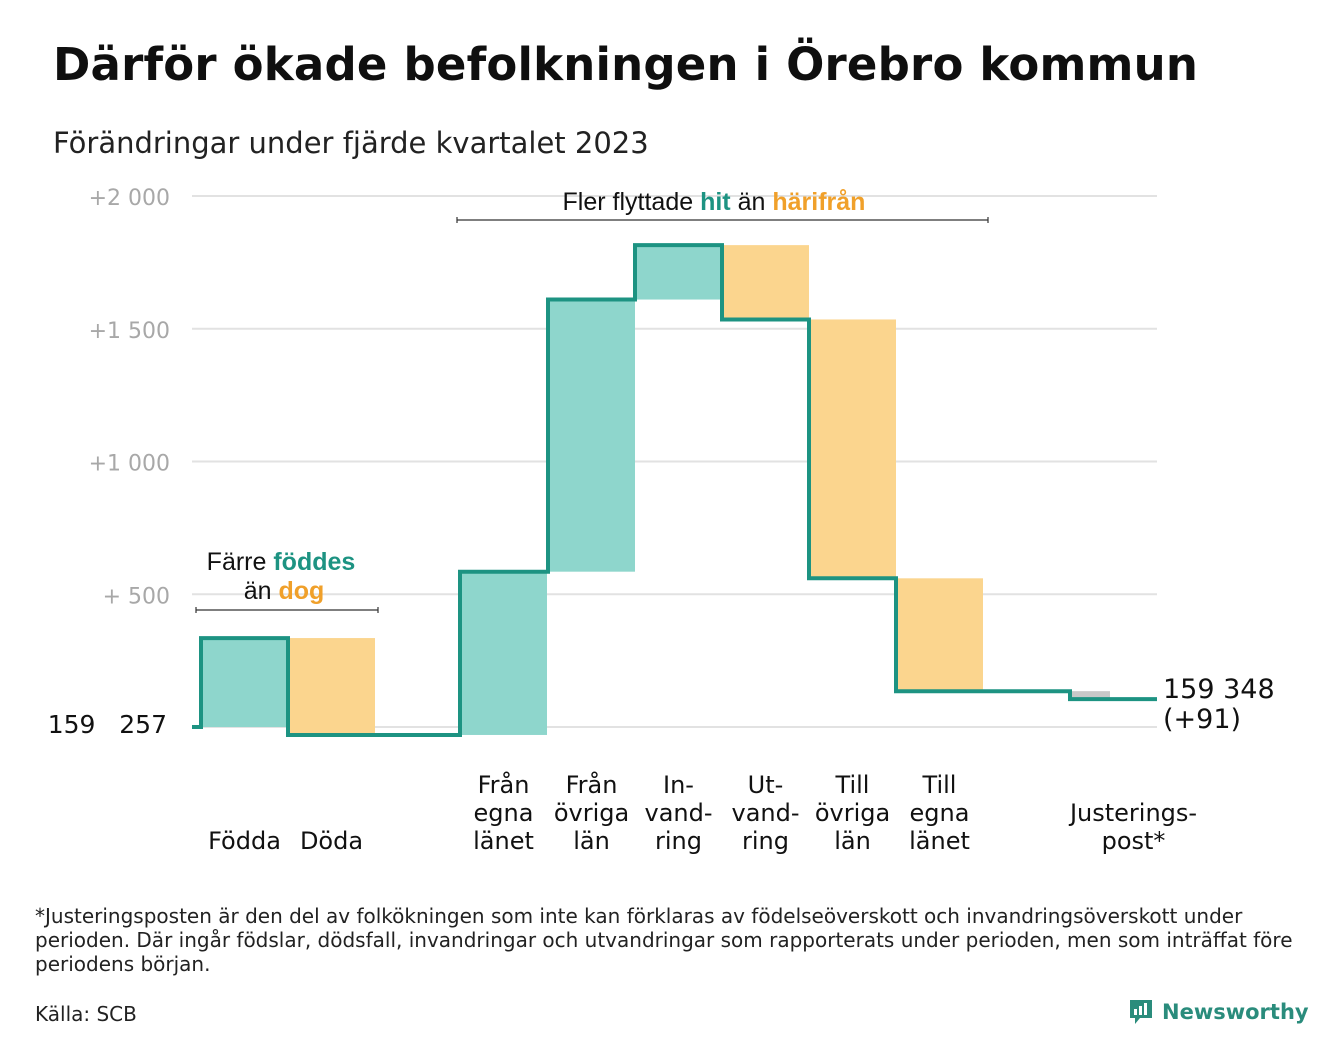 The image size is (1340, 1060). I want to click on annot-hit: hit, so click(715, 202).